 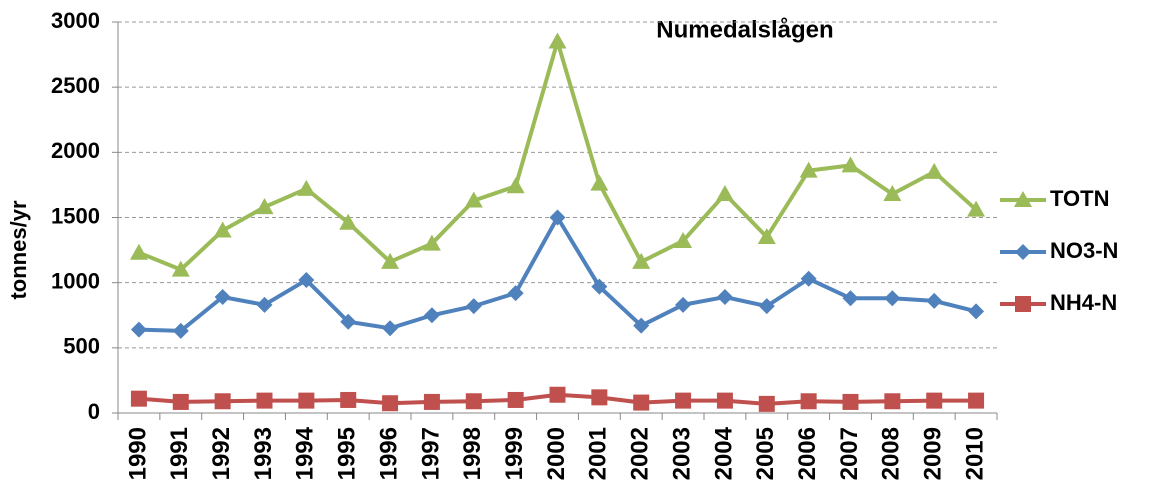 I want to click on legend-label: NO3-N, so click(x=1084, y=250).